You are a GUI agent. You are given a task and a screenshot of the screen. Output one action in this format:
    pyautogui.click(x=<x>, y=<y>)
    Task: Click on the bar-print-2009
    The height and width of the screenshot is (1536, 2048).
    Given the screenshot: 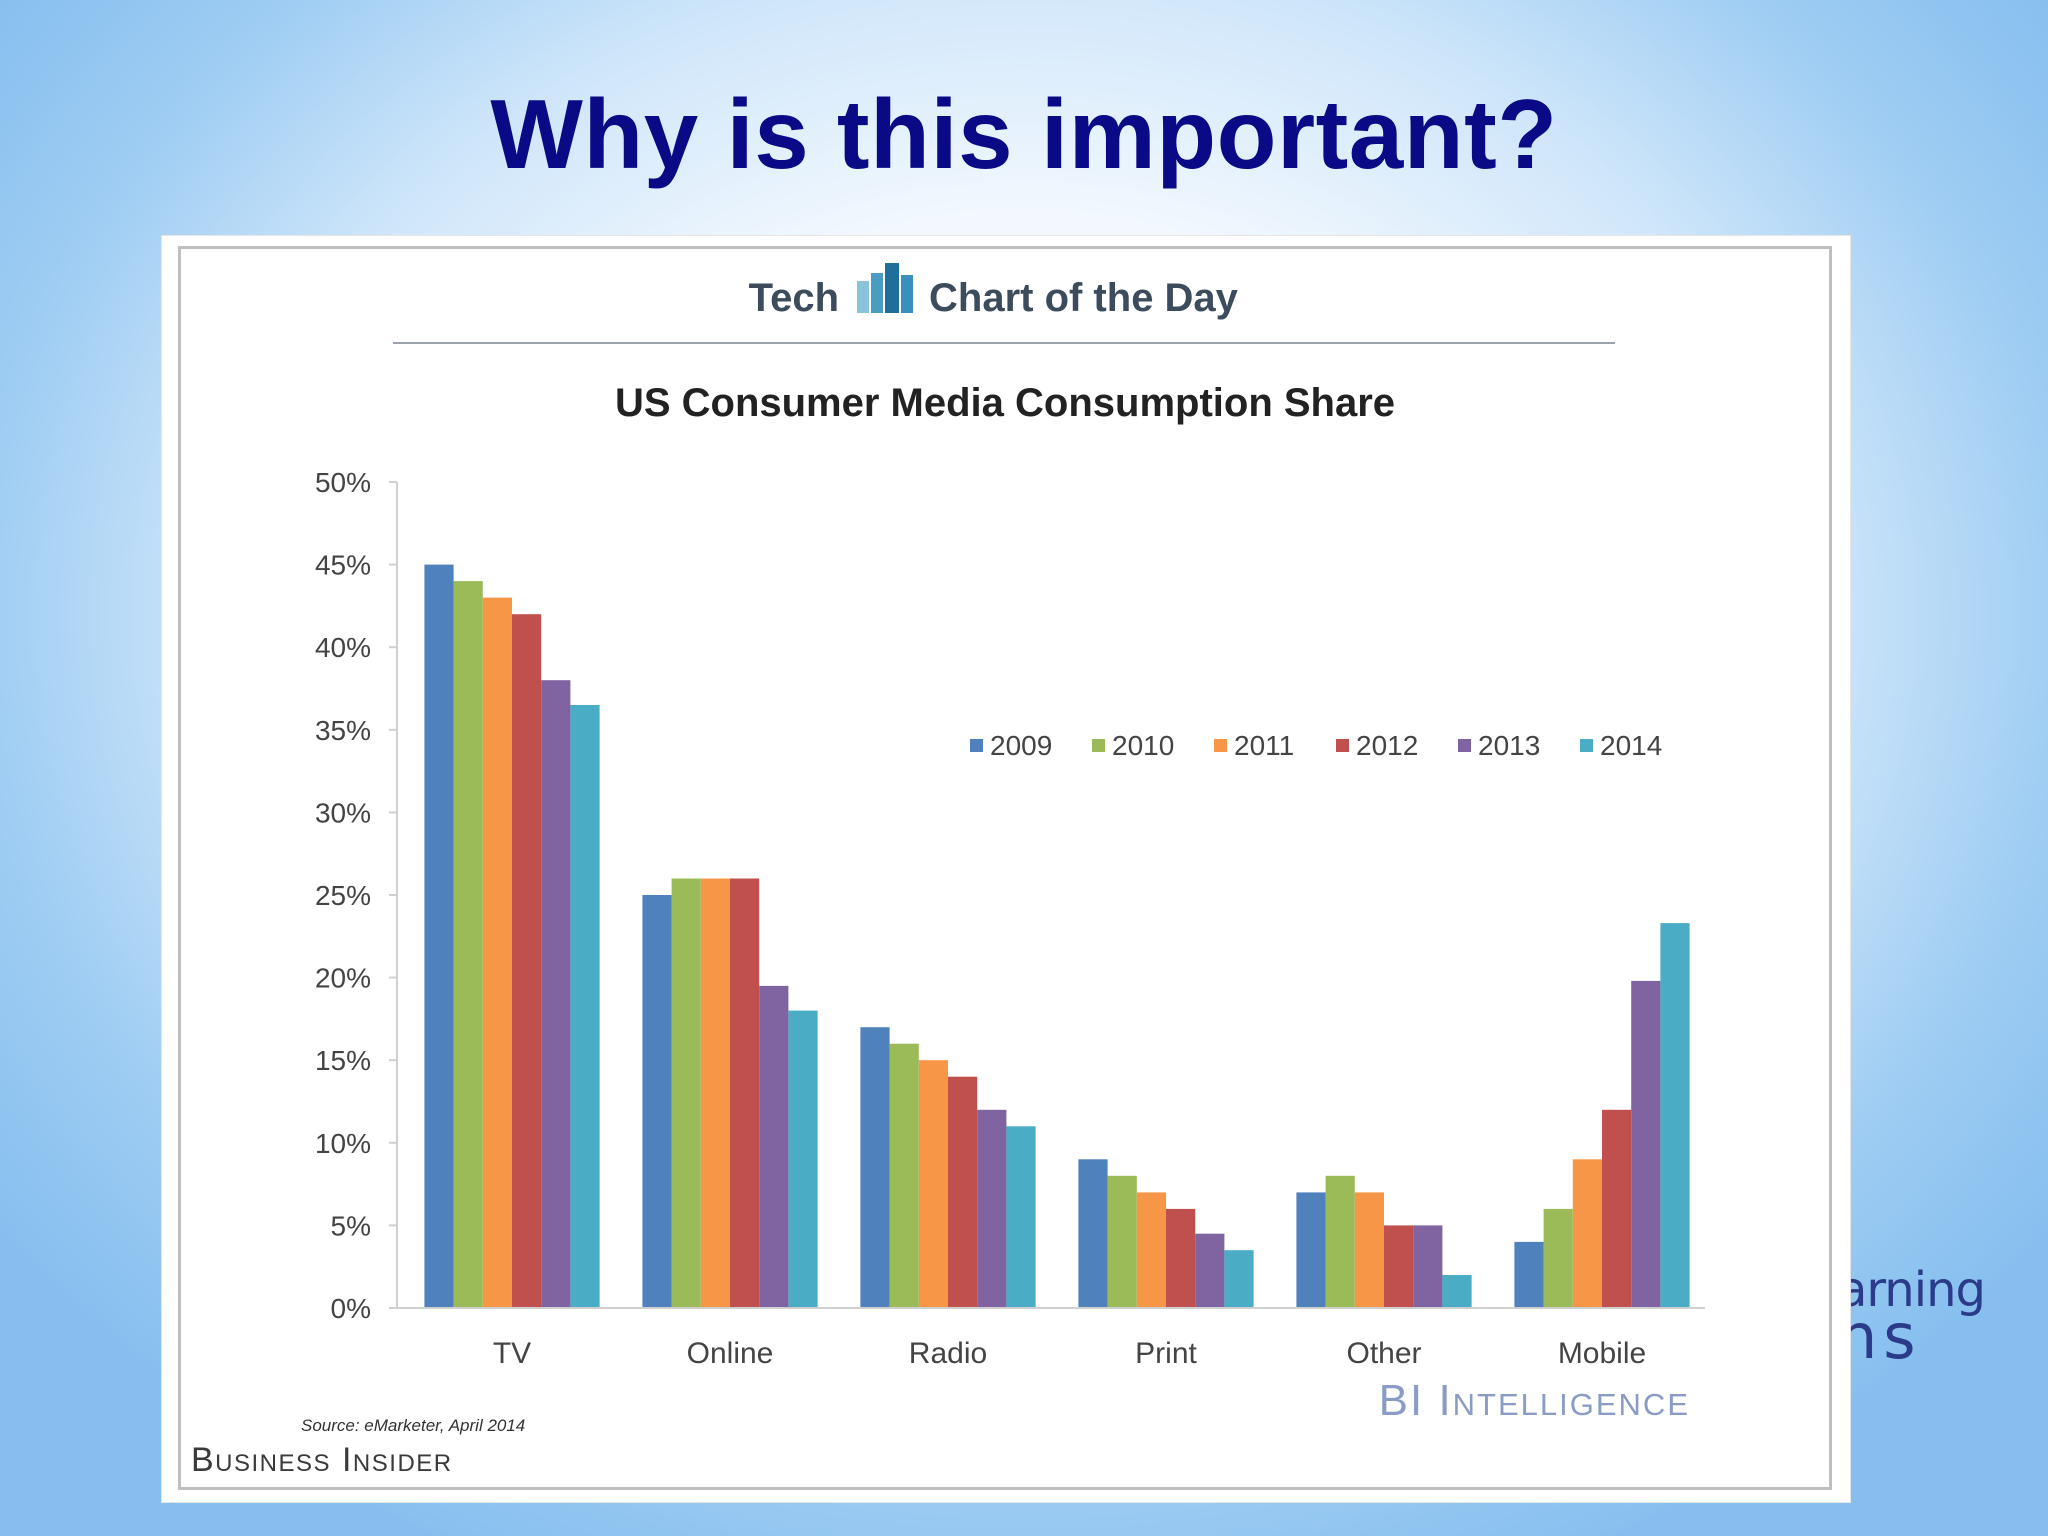 What is the action you would take?
    pyautogui.click(x=1093, y=1233)
    